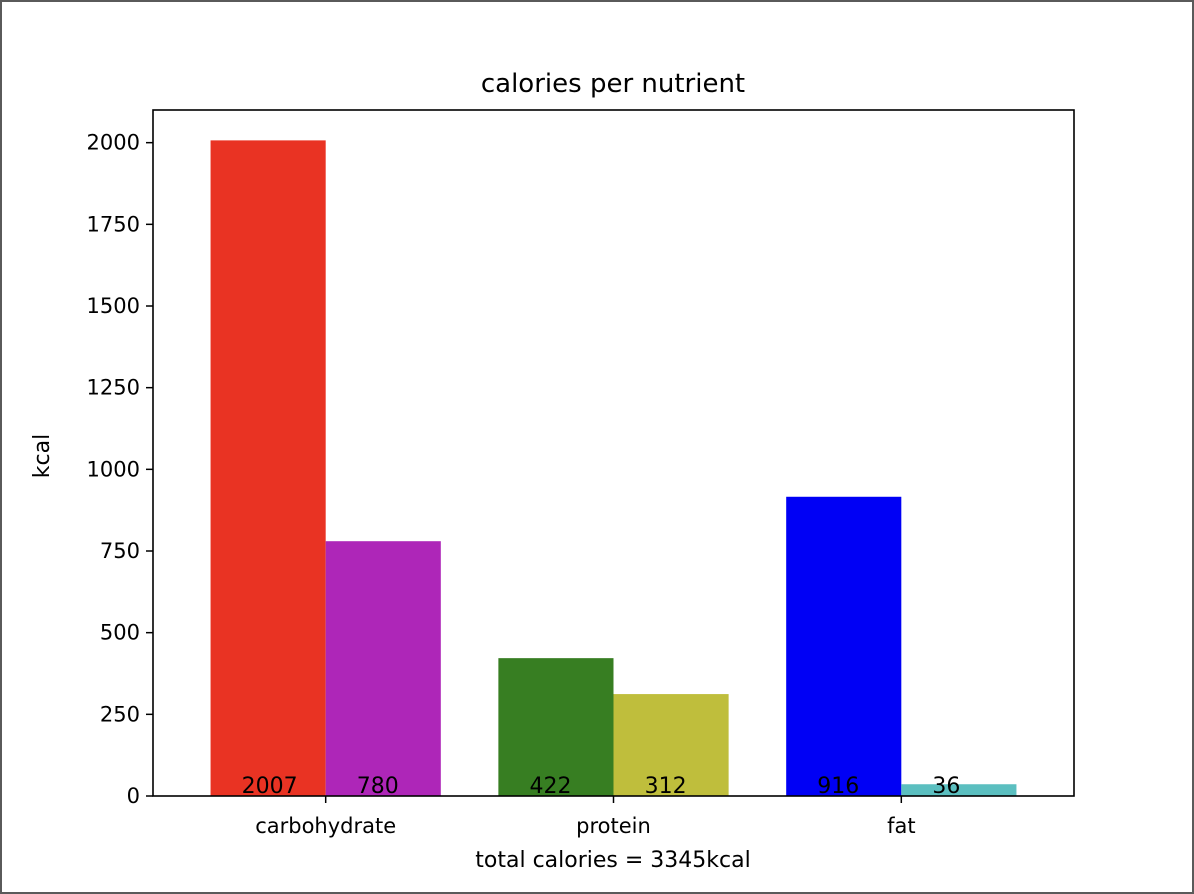 This screenshot has width=1194, height=894. What do you see at coordinates (946, 786) in the screenshot?
I see `bar-value-label: 36` at bounding box center [946, 786].